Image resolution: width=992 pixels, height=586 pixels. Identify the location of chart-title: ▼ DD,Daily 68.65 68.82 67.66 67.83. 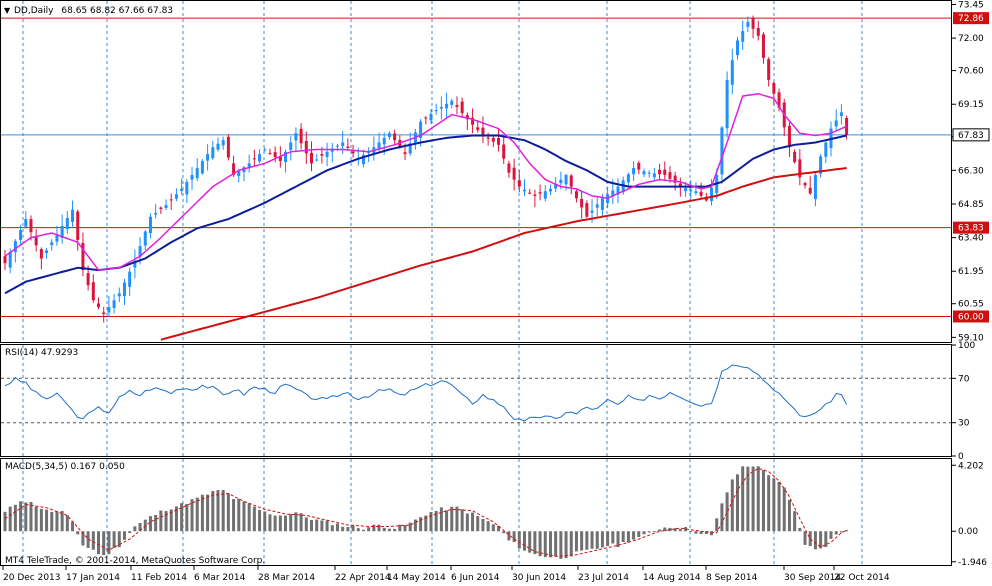
(88, 11).